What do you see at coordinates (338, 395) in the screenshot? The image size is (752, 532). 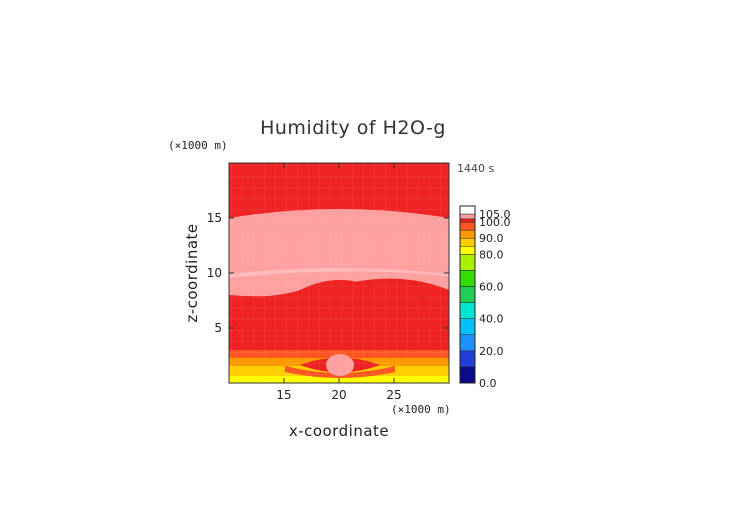 I see `x-tick-label: 20` at bounding box center [338, 395].